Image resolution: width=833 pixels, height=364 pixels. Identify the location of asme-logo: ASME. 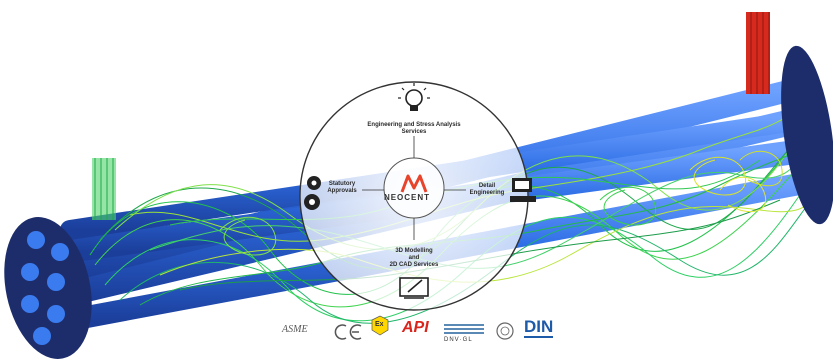
(295, 329).